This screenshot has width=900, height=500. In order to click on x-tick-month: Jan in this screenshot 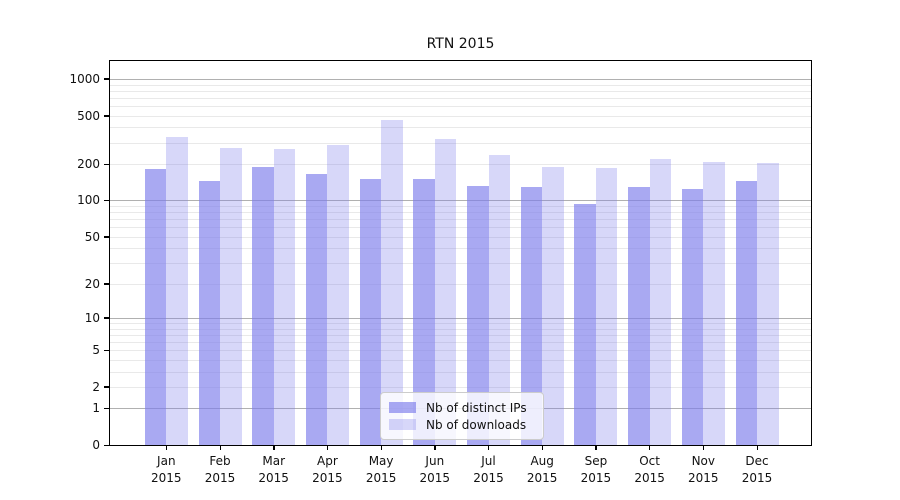, I will do `click(166, 461)`.